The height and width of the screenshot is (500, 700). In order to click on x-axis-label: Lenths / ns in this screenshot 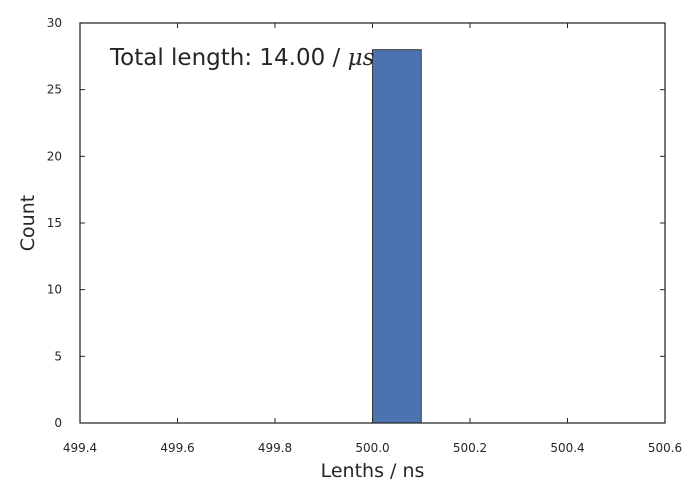, I will do `click(373, 471)`.